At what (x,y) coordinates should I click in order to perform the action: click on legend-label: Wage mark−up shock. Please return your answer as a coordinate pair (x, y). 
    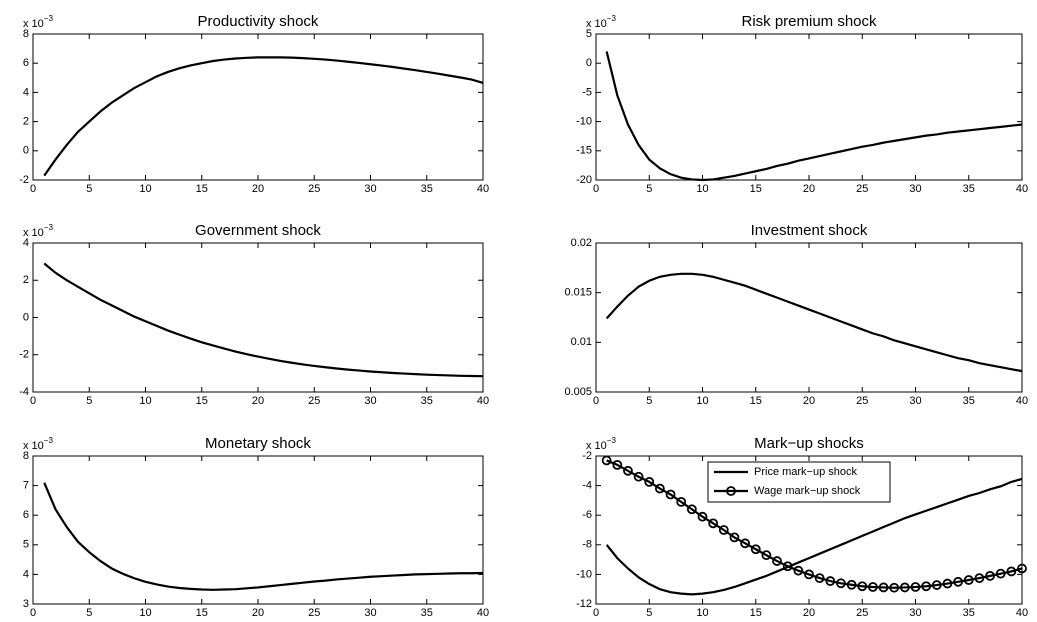
    Looking at the image, I should click on (807, 491).